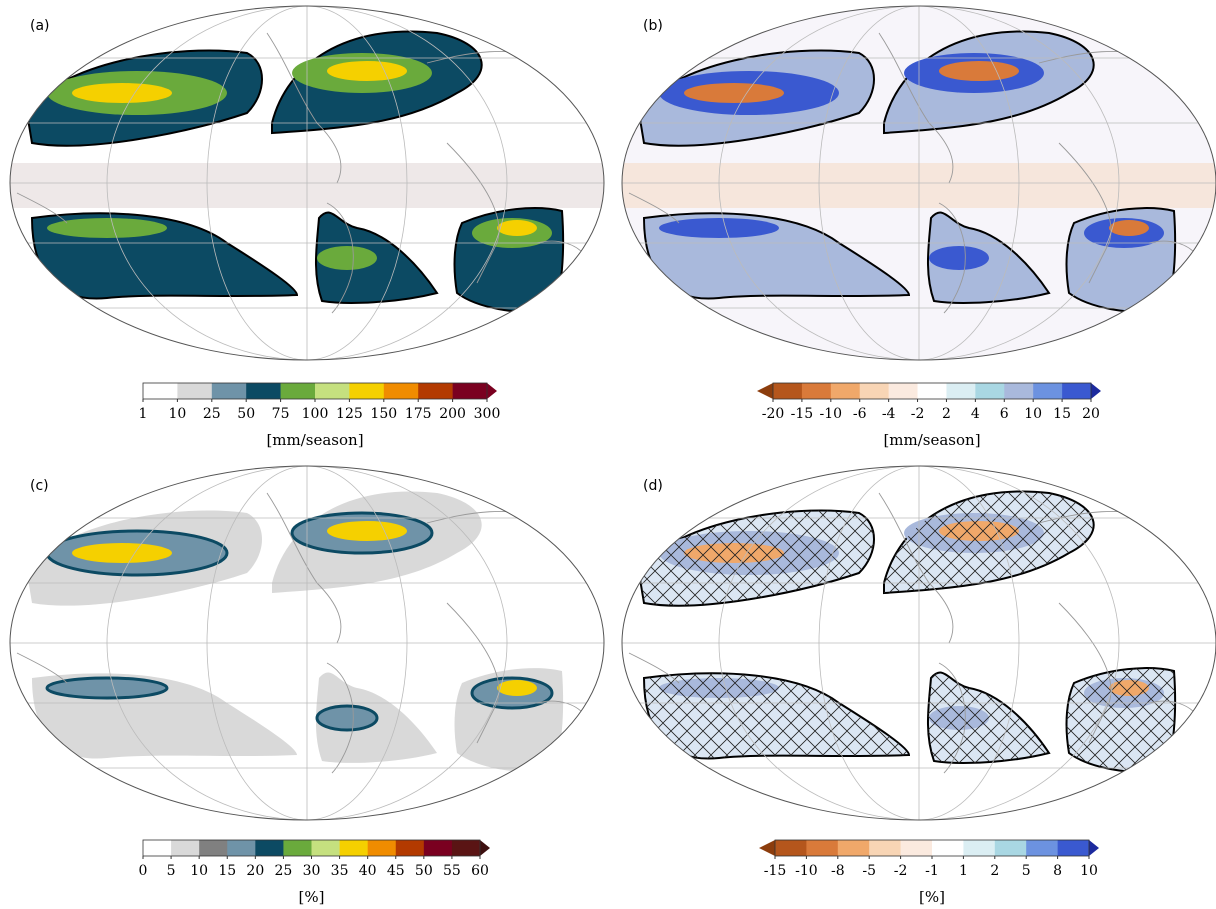 The width and height of the screenshot is (1216, 909). Describe the element at coordinates (918, 414) in the screenshot. I see `colorbar-tick-label: -2` at that location.